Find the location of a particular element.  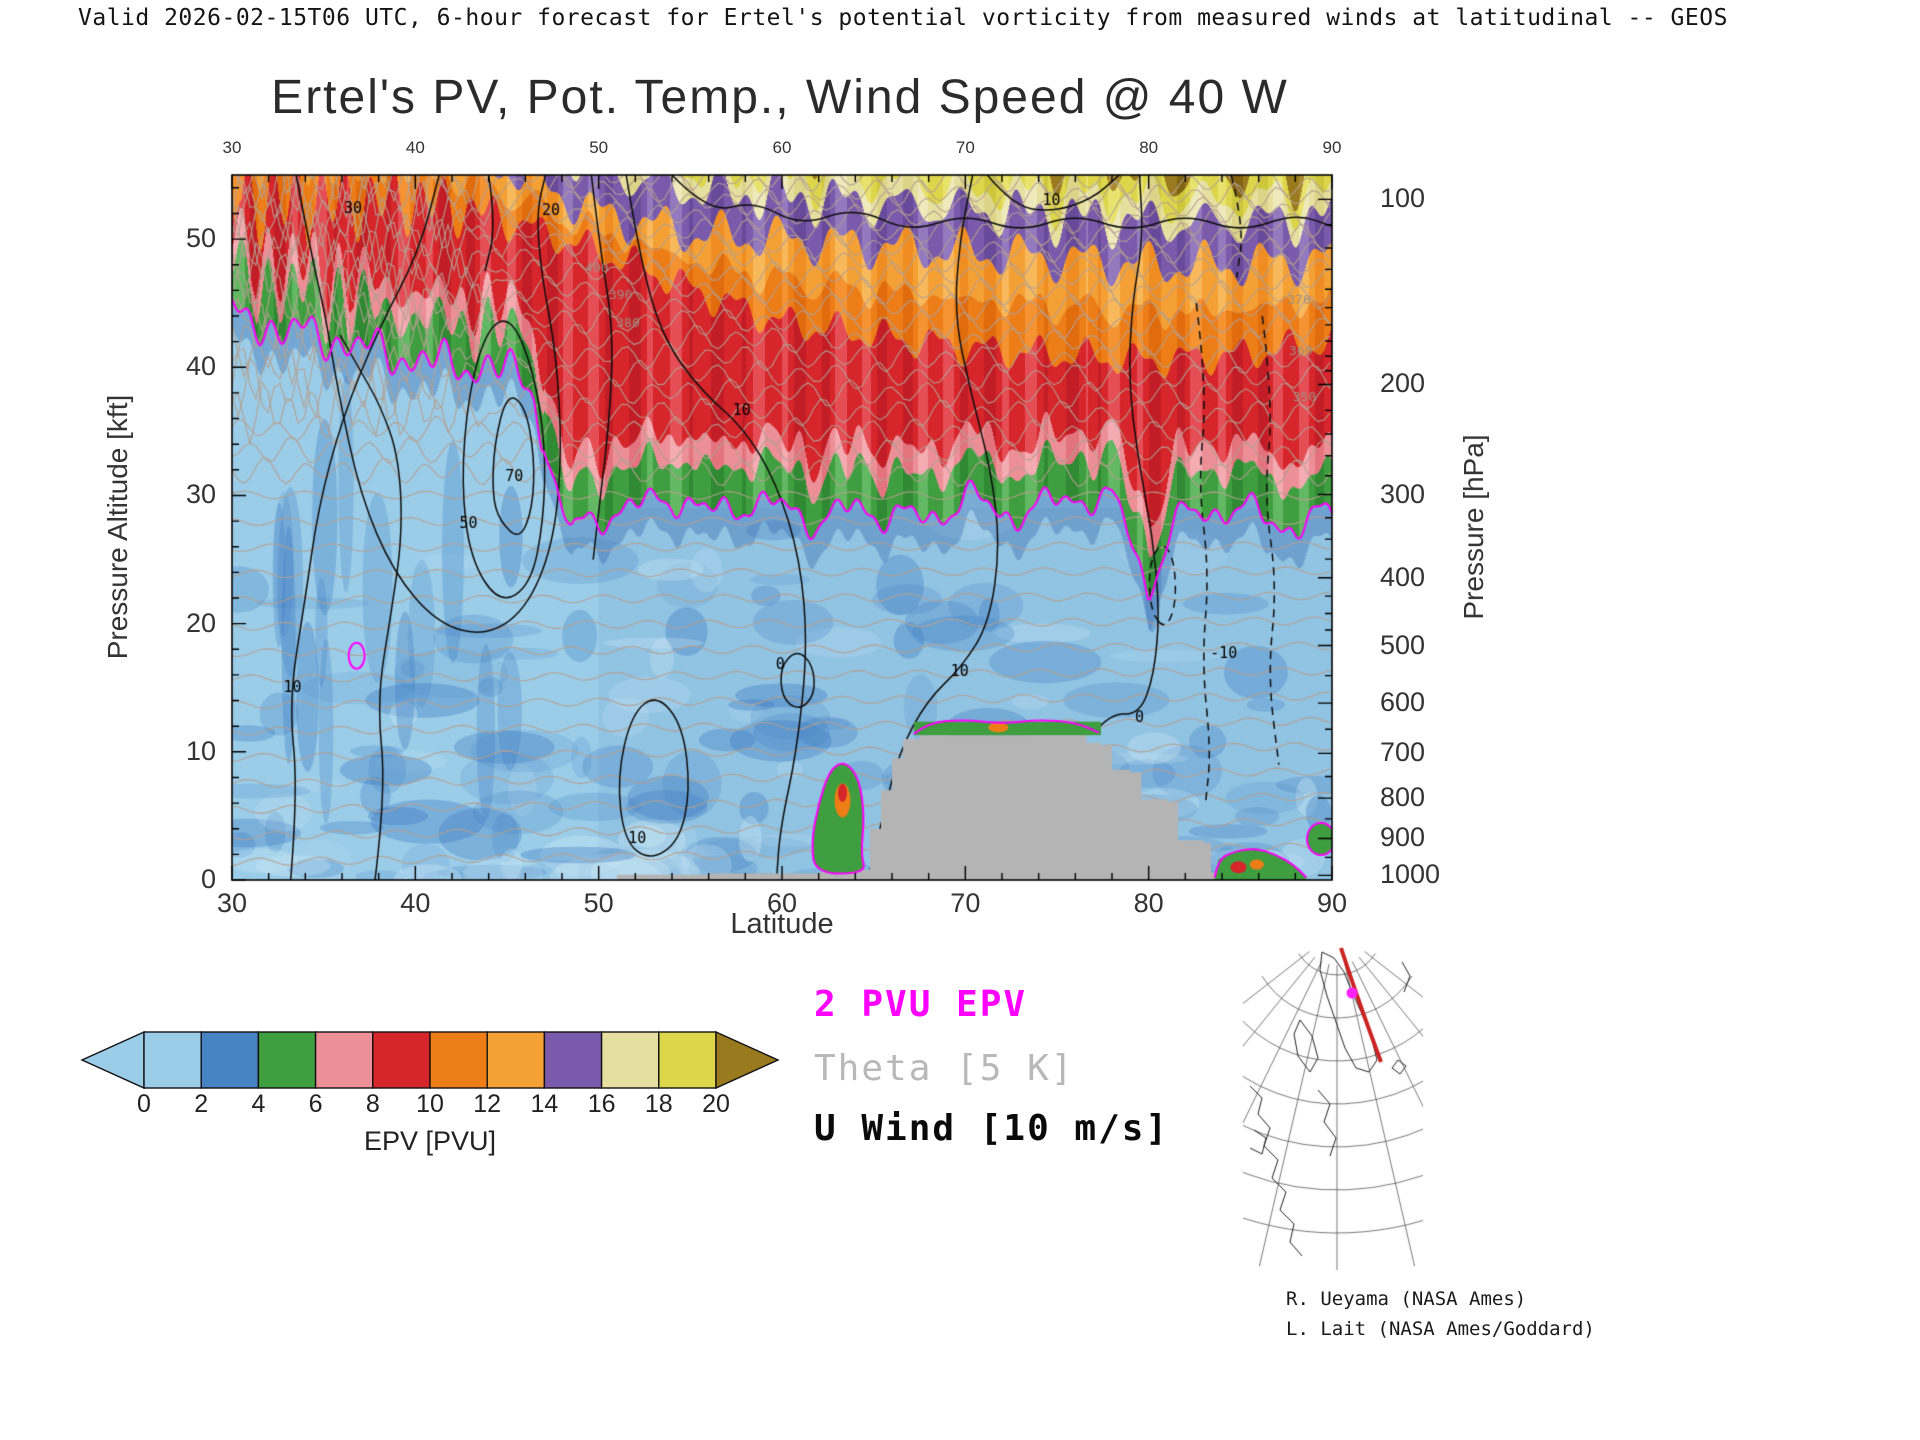

y-right-tick-label: 300 is located at coordinates (1403, 493).